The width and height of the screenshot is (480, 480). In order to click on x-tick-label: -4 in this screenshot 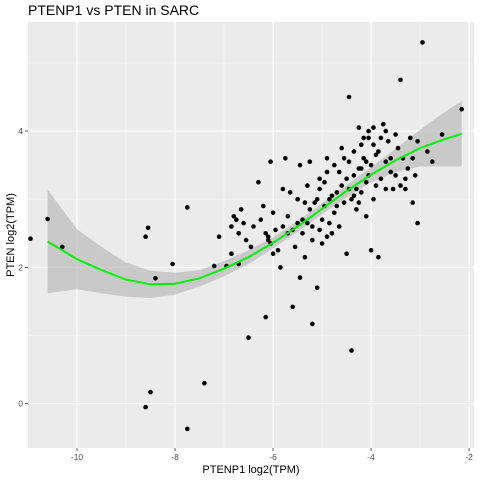, I will do `click(371, 457)`.